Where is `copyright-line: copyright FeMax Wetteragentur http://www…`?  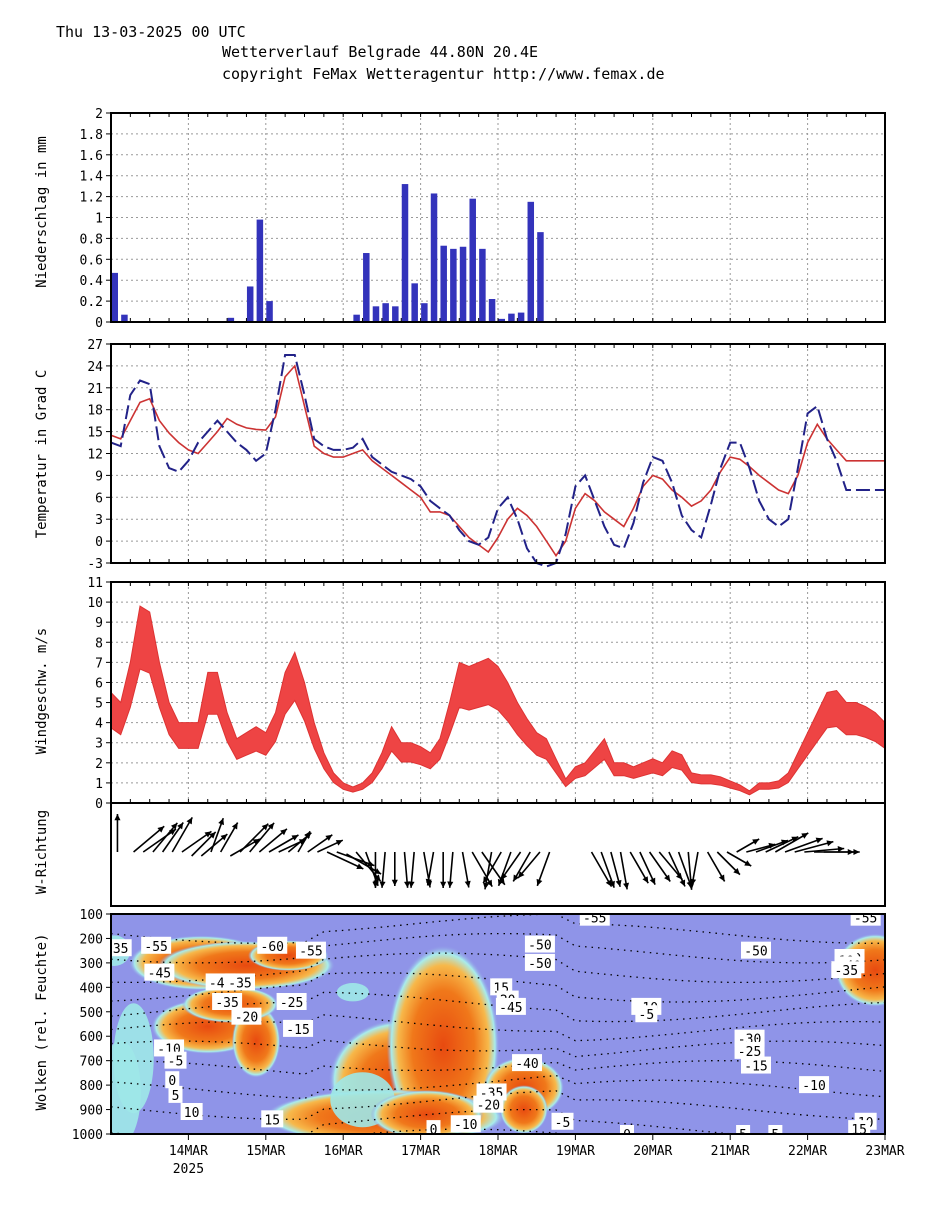 copyright-line: copyright FeMax Wetteragentur http://www… is located at coordinates (443, 74).